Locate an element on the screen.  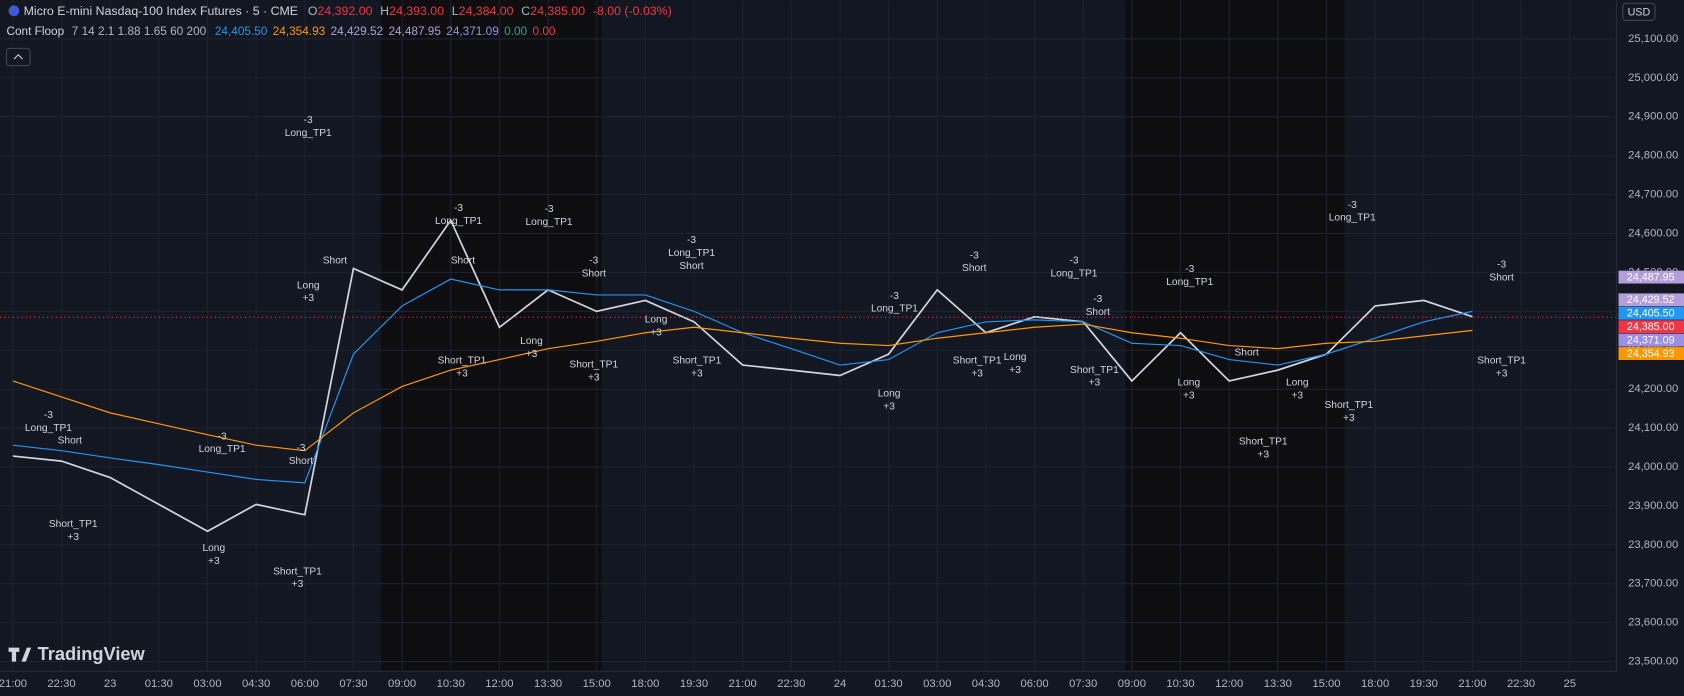
currency-frame is located at coordinates (1639, 11).